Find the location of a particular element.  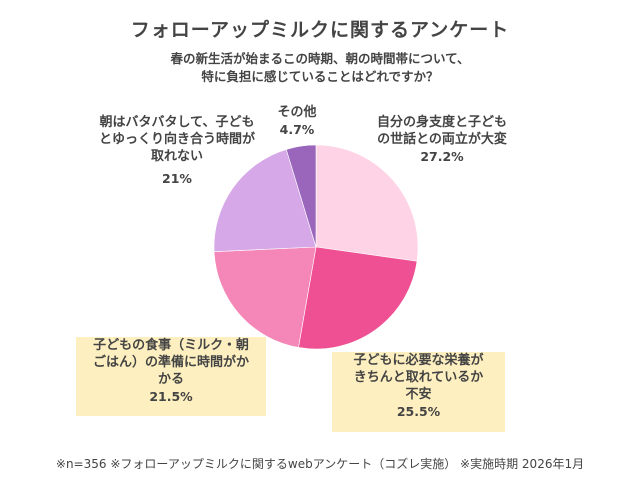

slice-label-0: 自分の身支度と子ども の世話との両立が大変 27.2% is located at coordinates (442, 139).